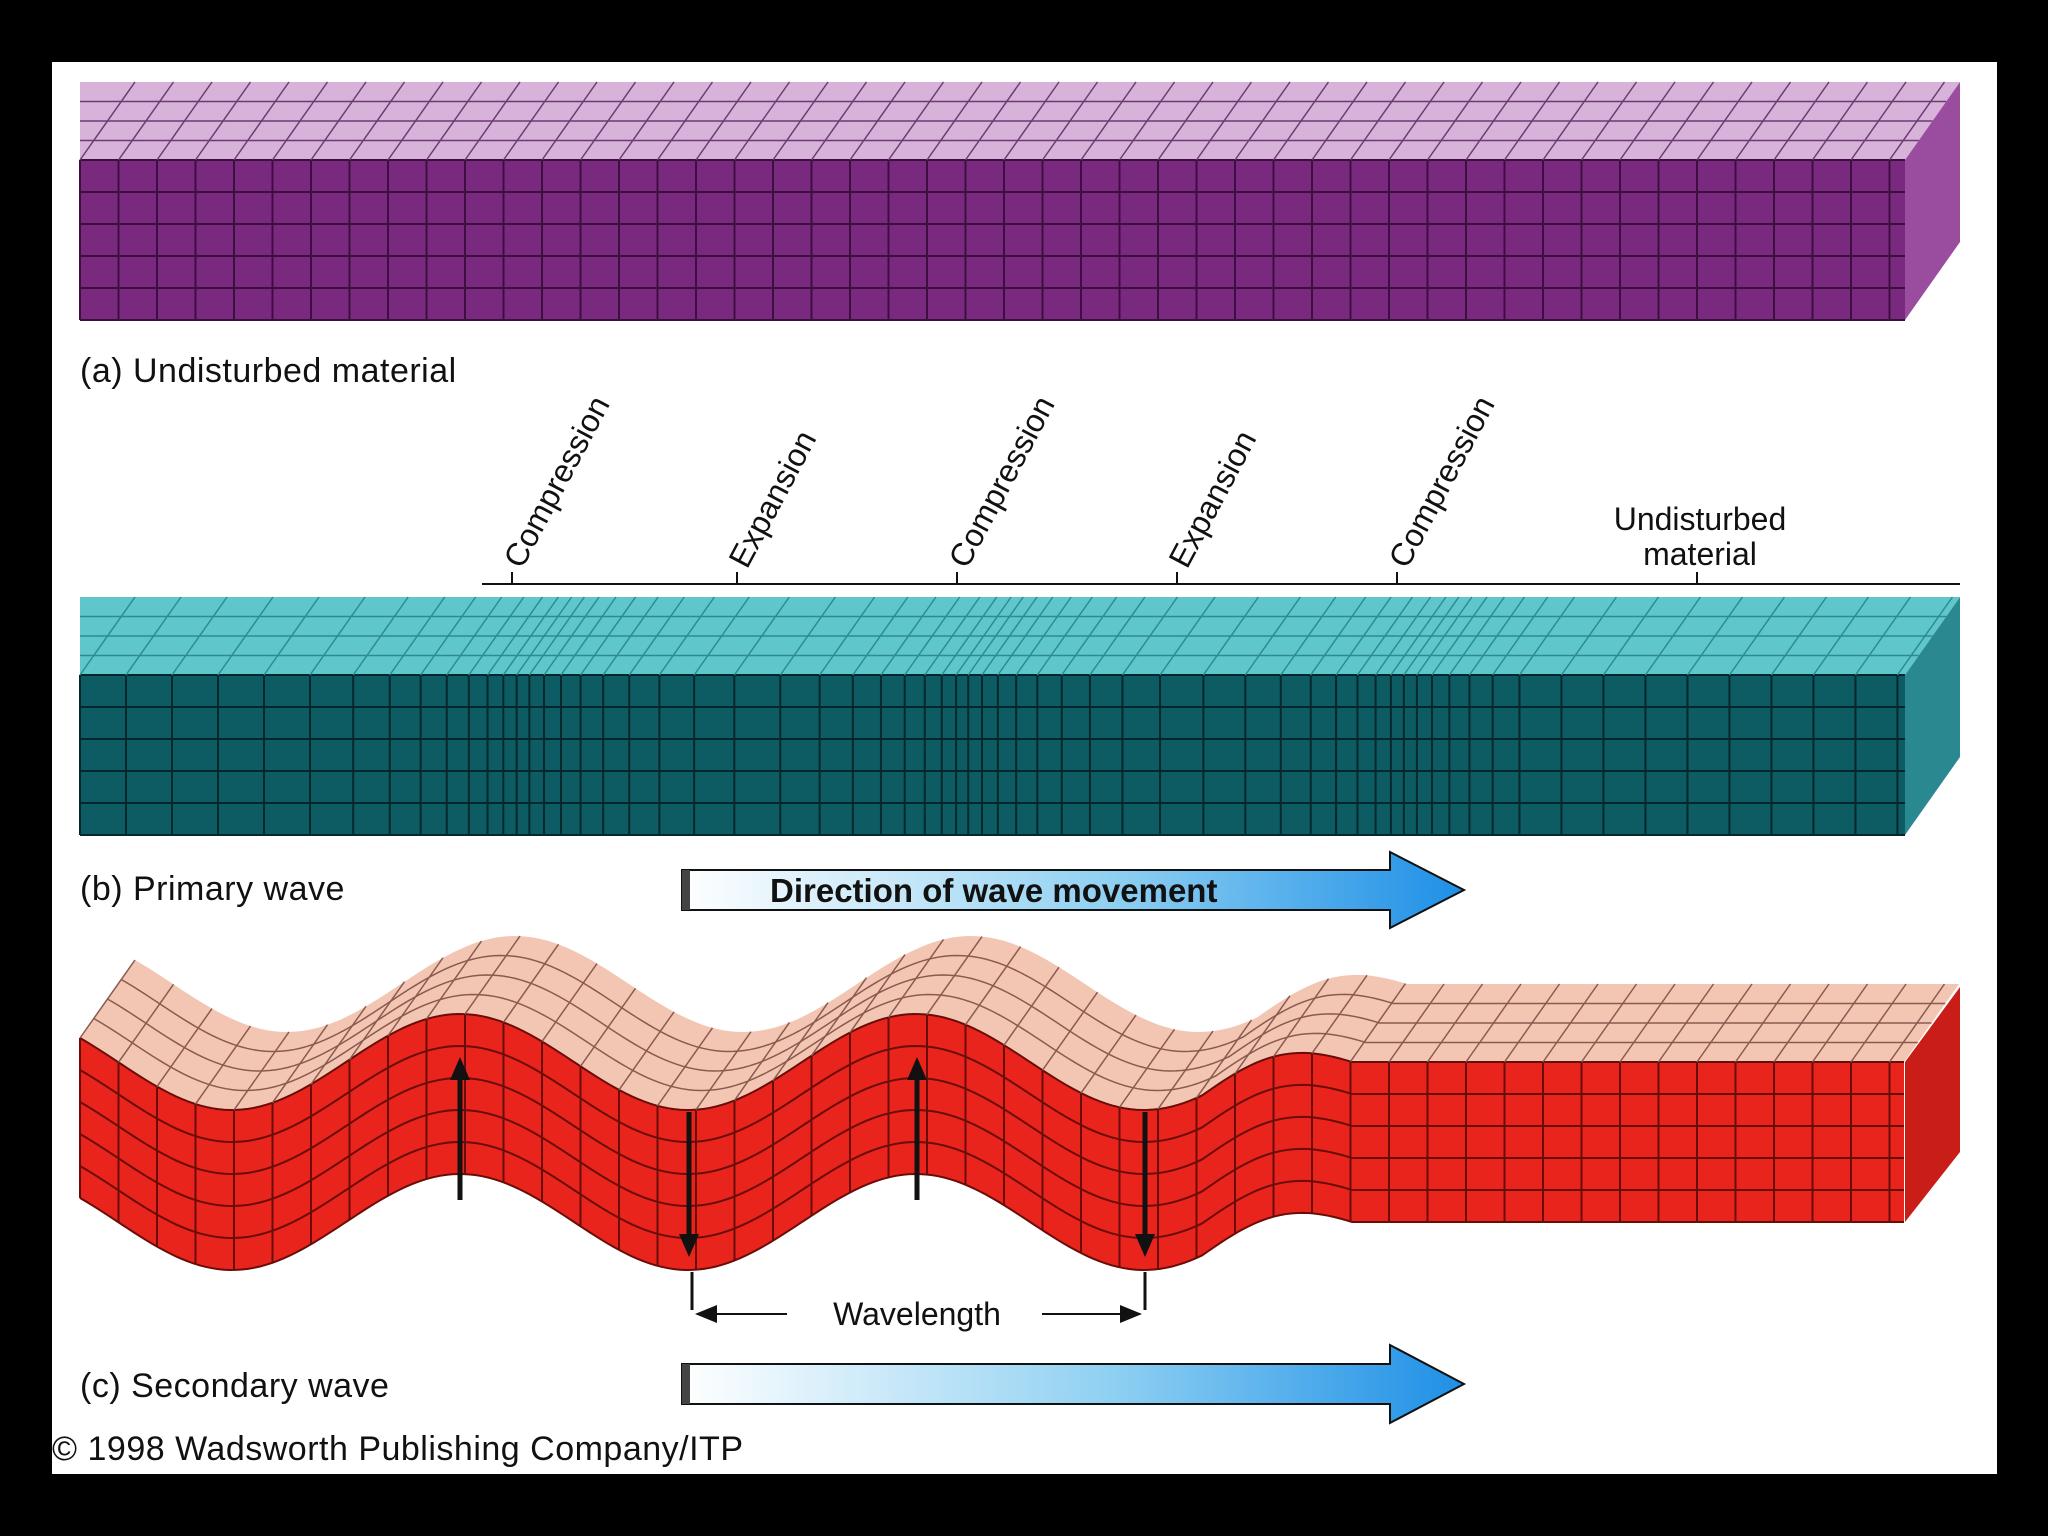 The width and height of the screenshot is (2048, 1536). Describe the element at coordinates (234, 1386) in the screenshot. I see `caption-c: (c) Secondary wave` at that location.